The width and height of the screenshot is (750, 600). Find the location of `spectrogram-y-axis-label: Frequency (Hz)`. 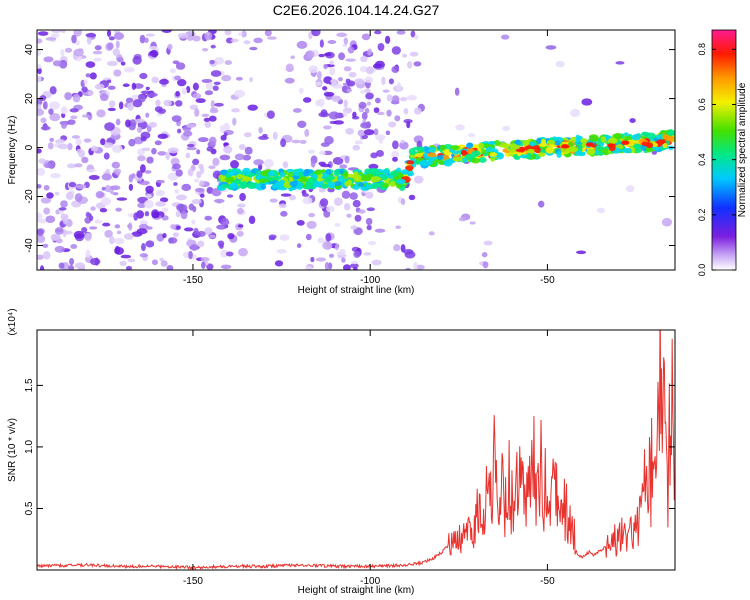

spectrogram-y-axis-label: Frequency (Hz) is located at coordinates (12, 150).